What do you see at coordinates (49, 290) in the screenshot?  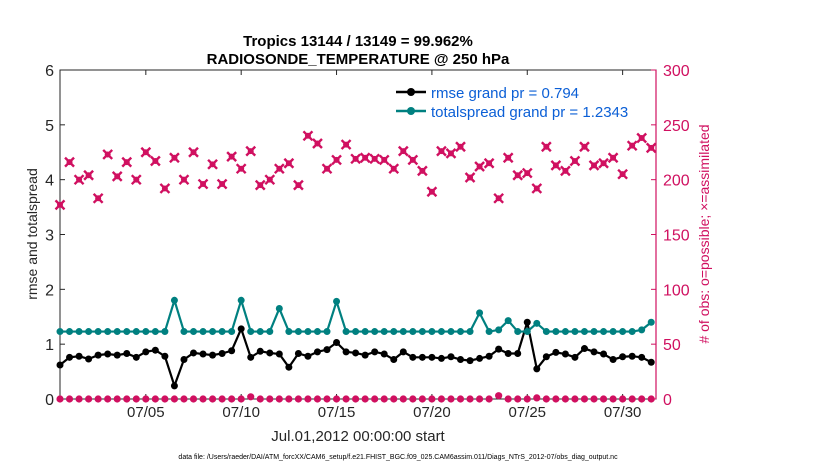 I see `y-tick-label: 2` at bounding box center [49, 290].